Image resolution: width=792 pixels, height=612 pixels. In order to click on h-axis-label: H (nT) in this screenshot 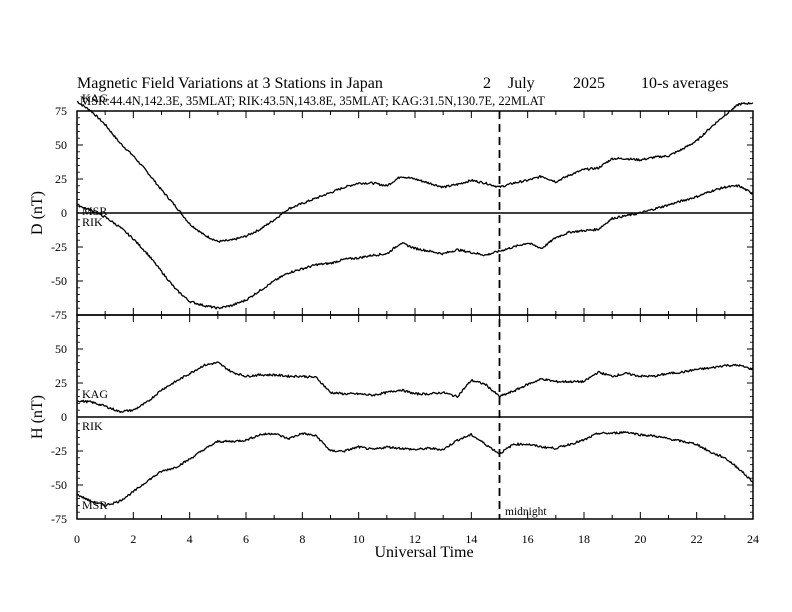, I will do `click(37, 417)`.